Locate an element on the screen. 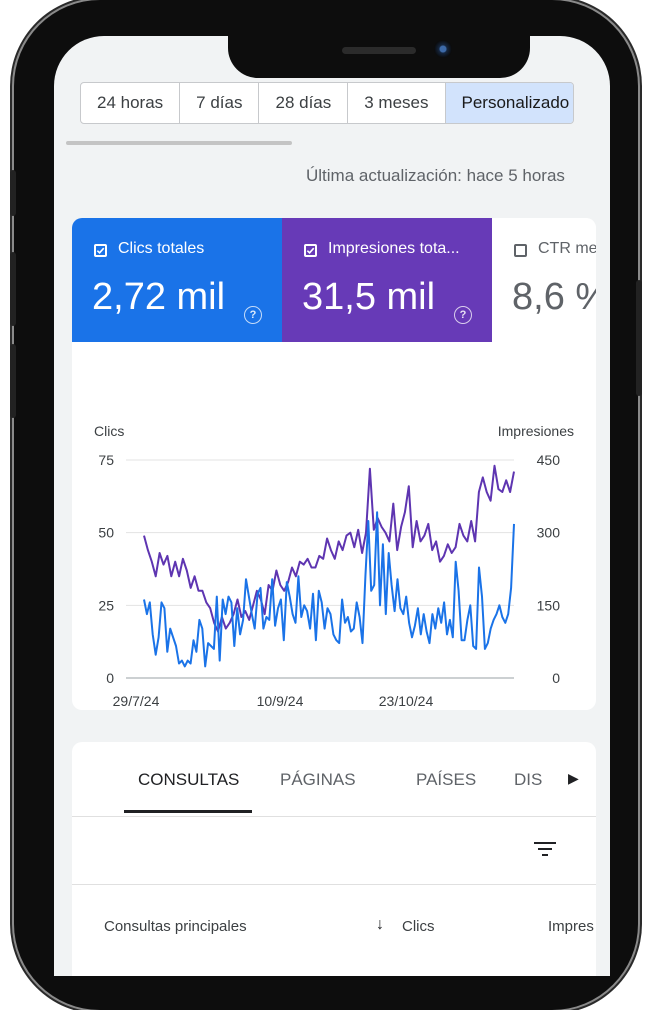  tab-countries: PAÍSES is located at coordinates (446, 779).